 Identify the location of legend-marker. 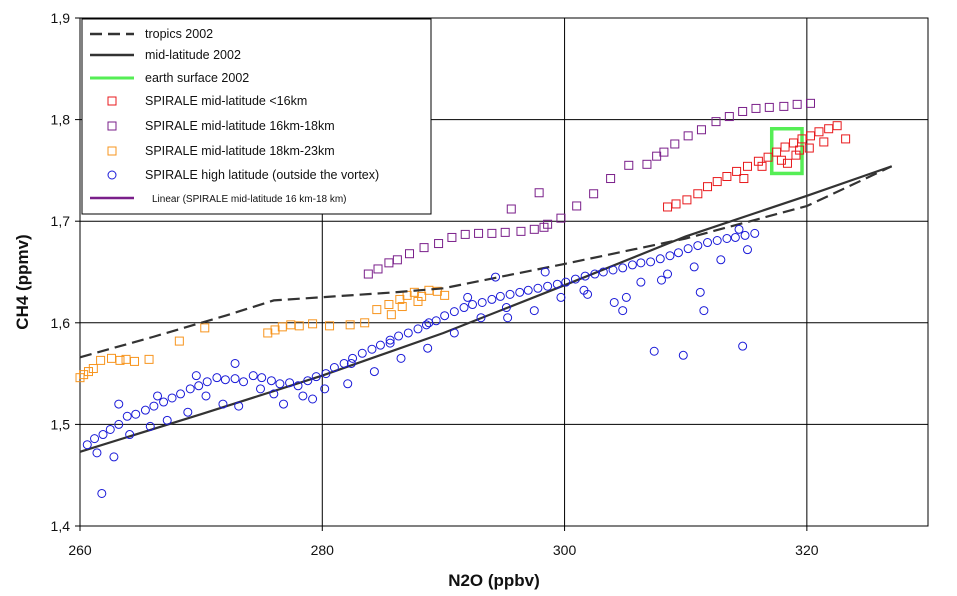
(112, 101).